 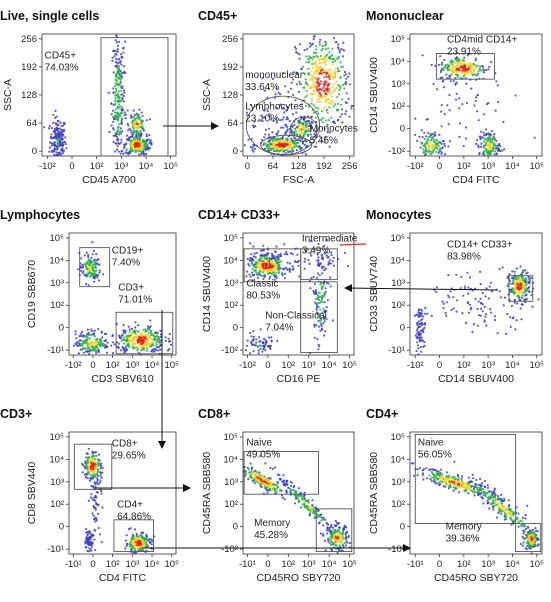 I want to click on x-tick-label: 10⁴, so click(x=329, y=365).